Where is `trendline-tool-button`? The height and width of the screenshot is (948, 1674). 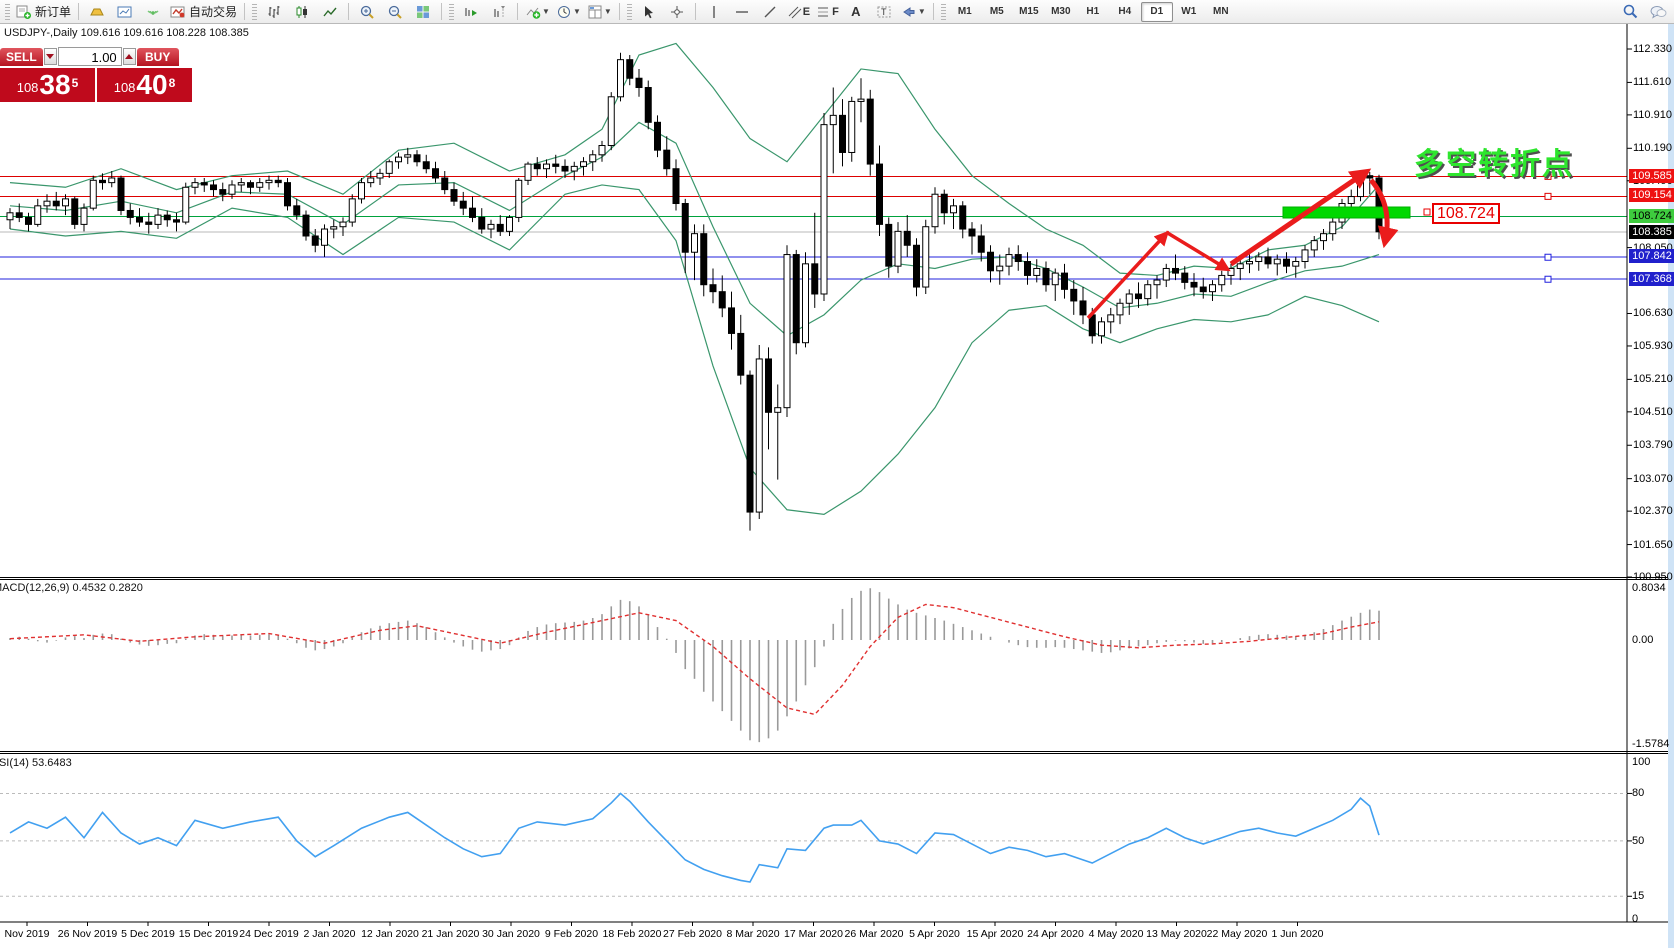
trendline-tool-button is located at coordinates (770, 12).